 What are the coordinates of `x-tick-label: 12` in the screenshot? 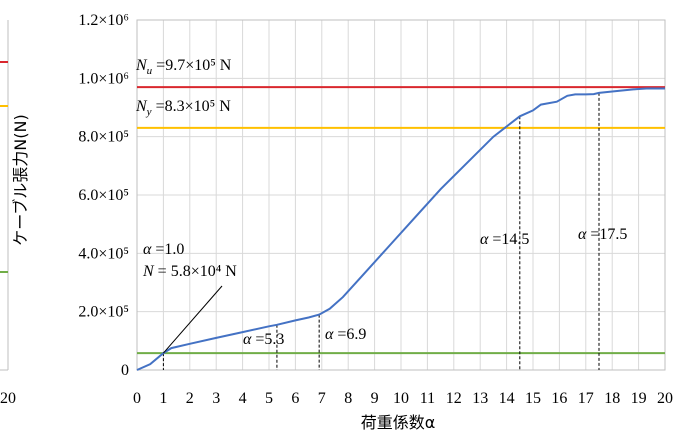 It's located at (454, 398).